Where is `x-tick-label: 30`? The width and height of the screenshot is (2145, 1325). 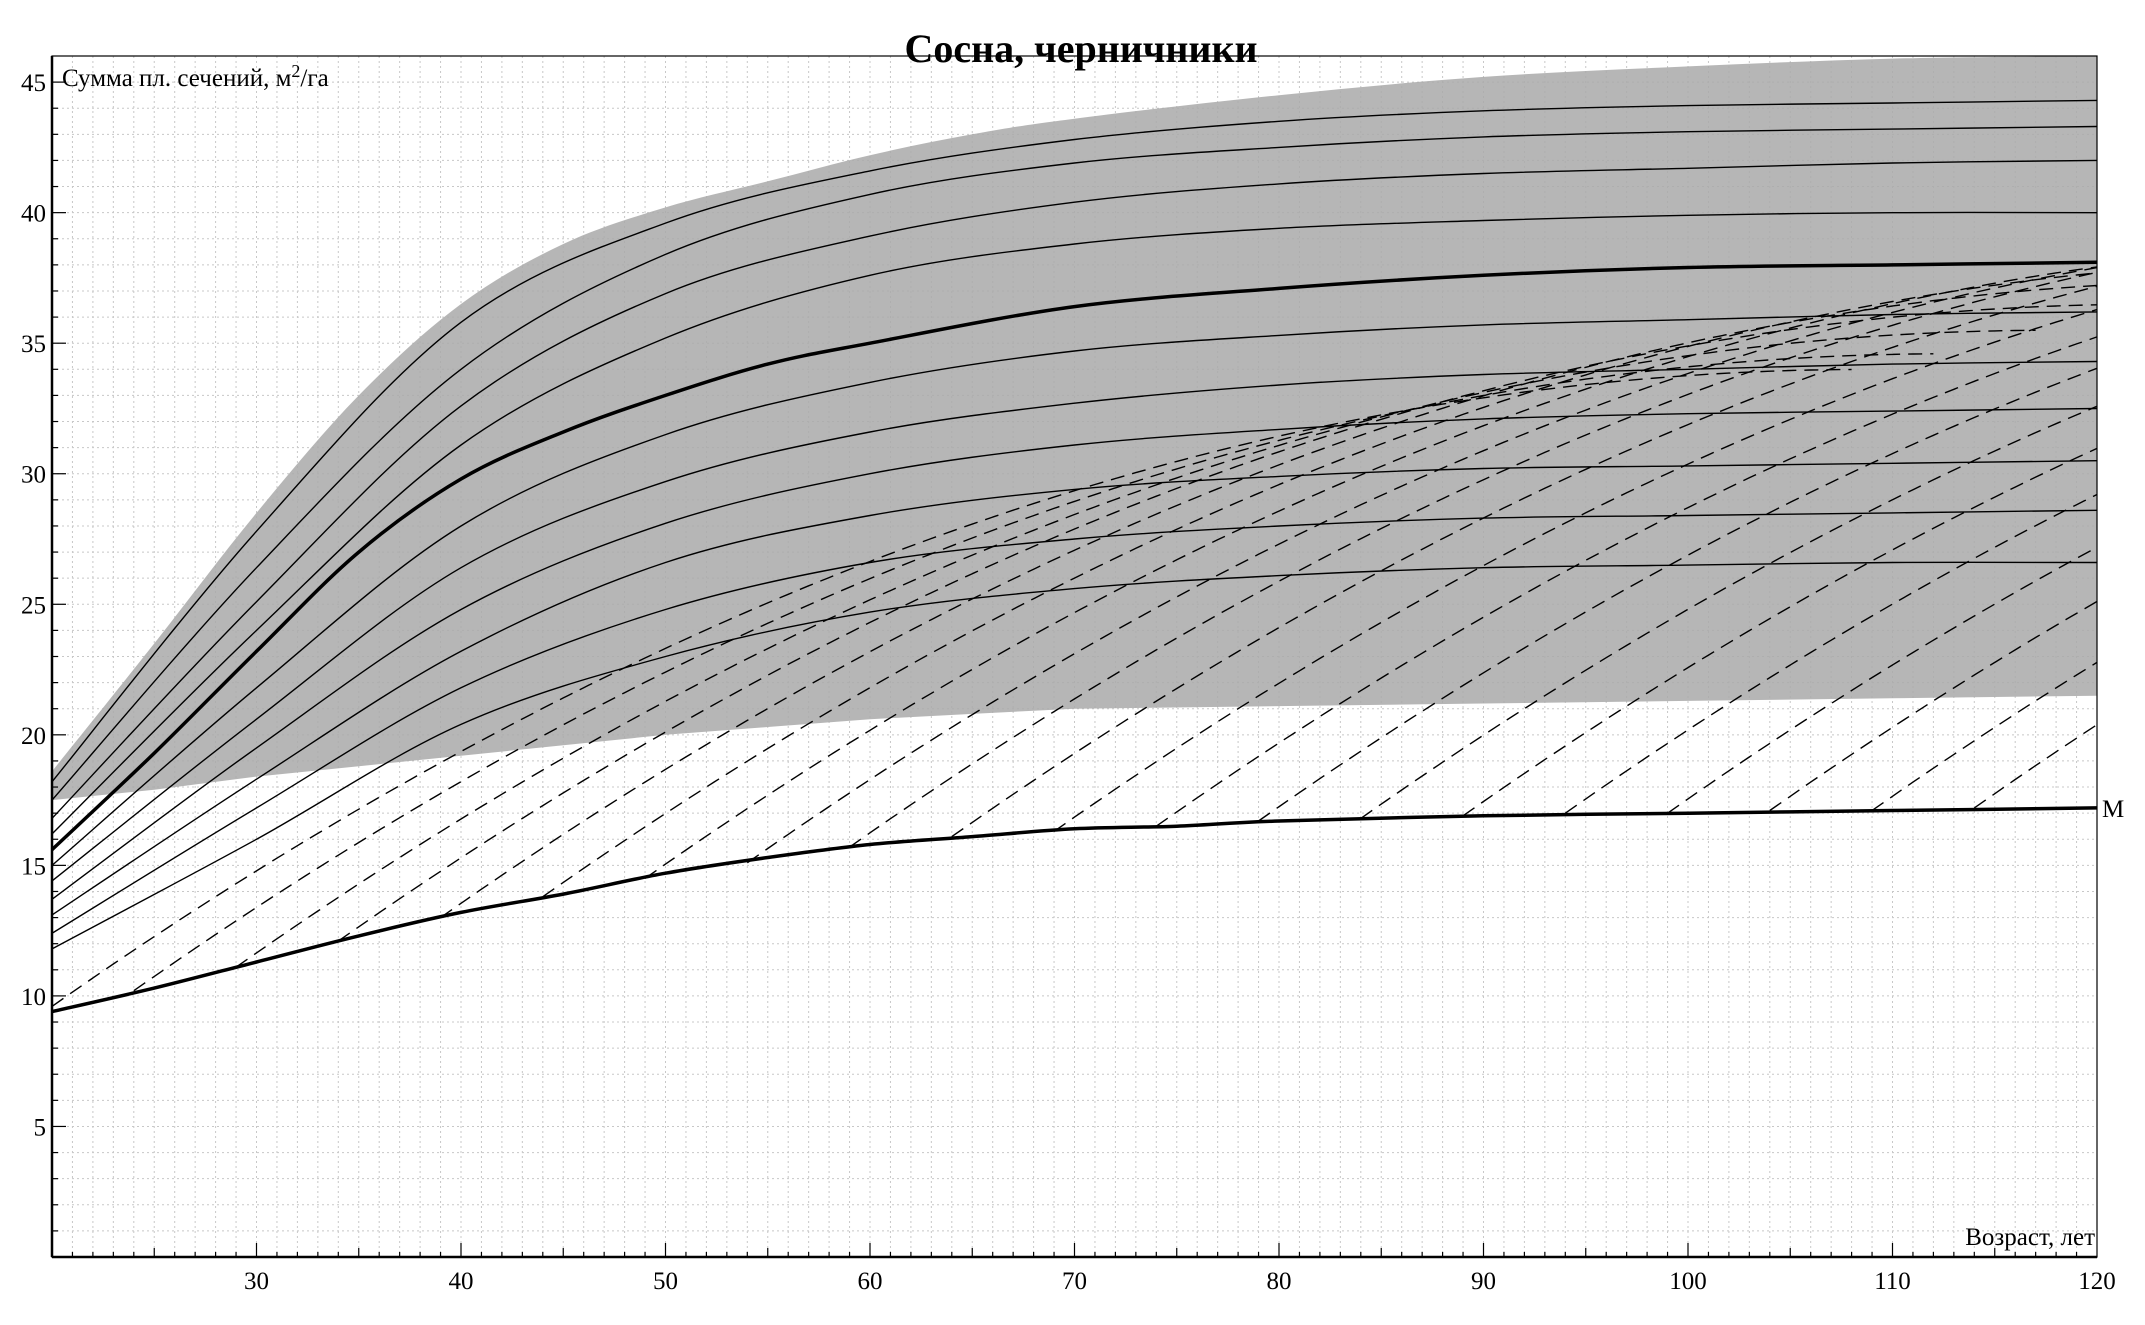 x-tick-label: 30 is located at coordinates (256, 1281).